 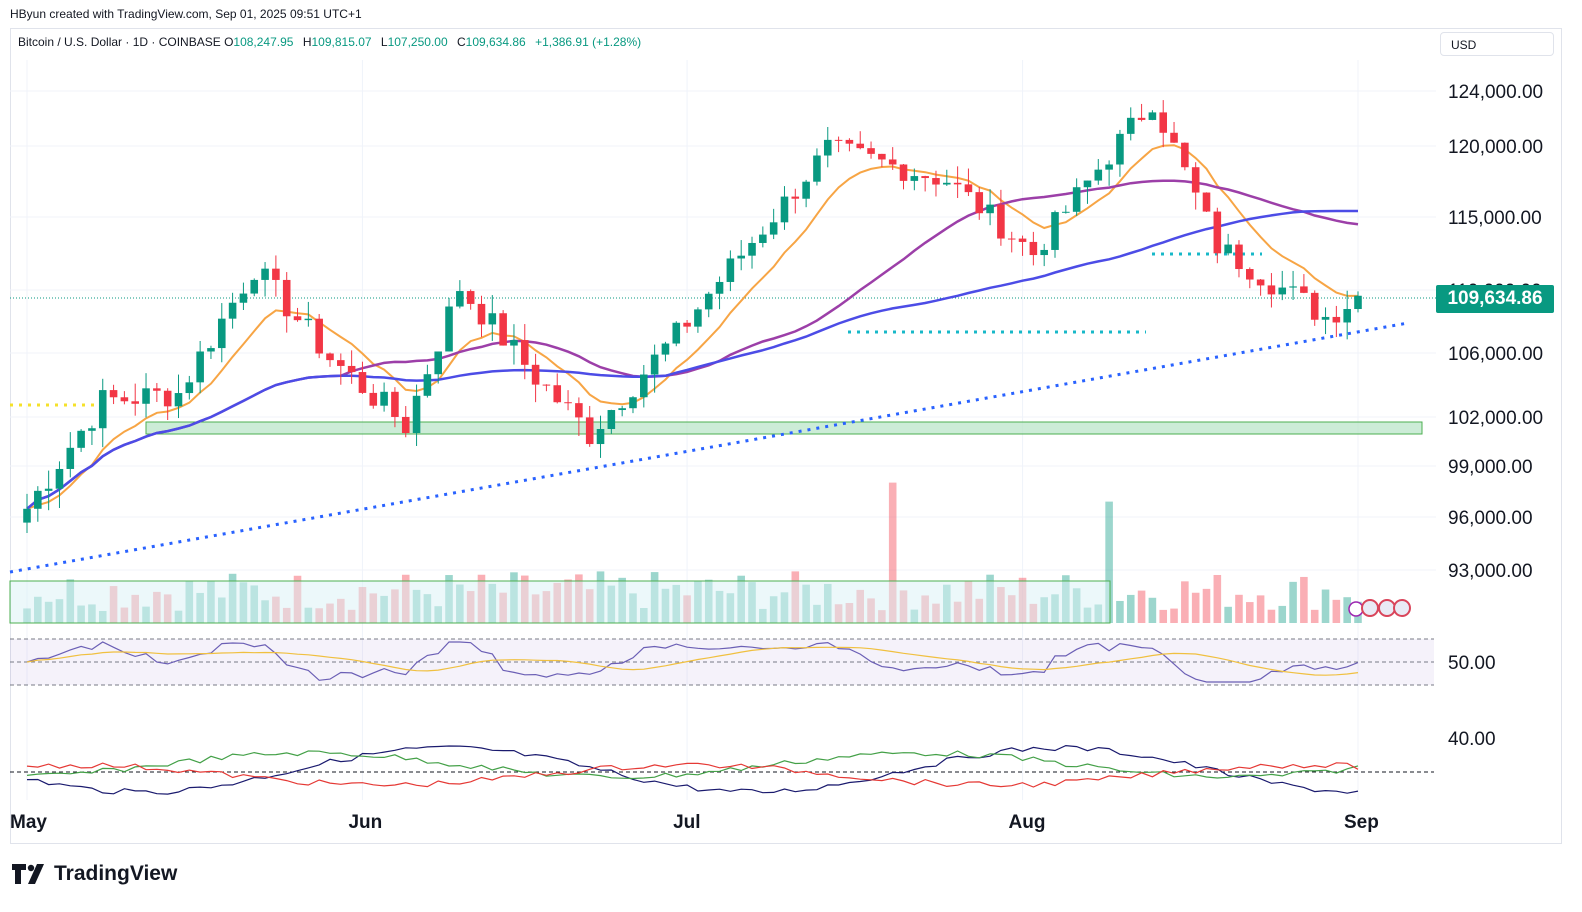 I want to click on brand-name: TradingView, so click(x=116, y=873).